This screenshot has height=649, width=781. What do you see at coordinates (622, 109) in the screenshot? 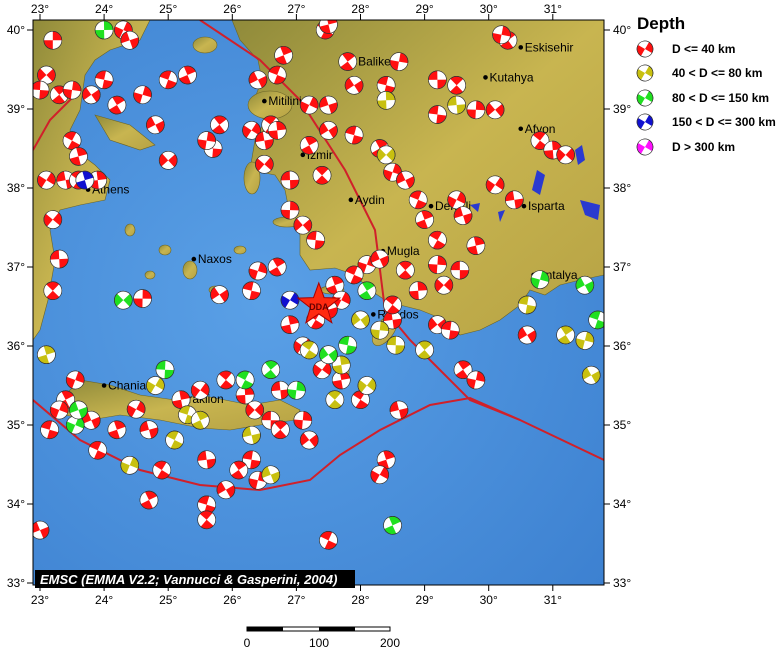
I see `lat-tick-label: 39°` at bounding box center [622, 109].